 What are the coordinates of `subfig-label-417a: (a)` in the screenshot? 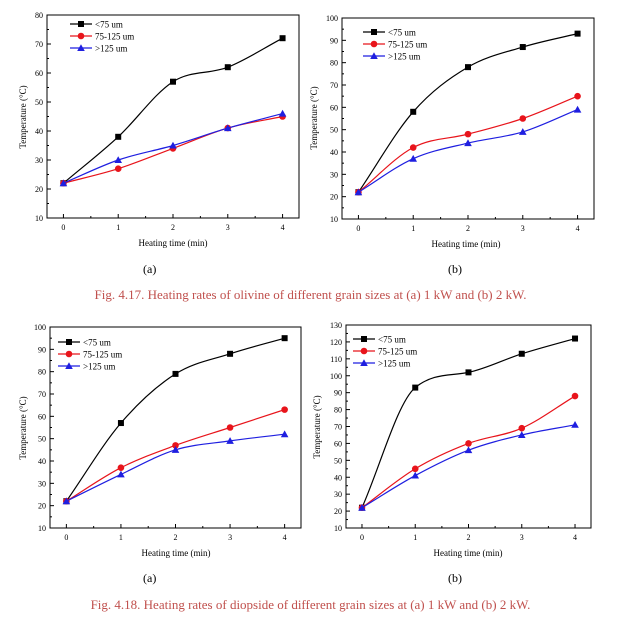 It's located at (150, 269).